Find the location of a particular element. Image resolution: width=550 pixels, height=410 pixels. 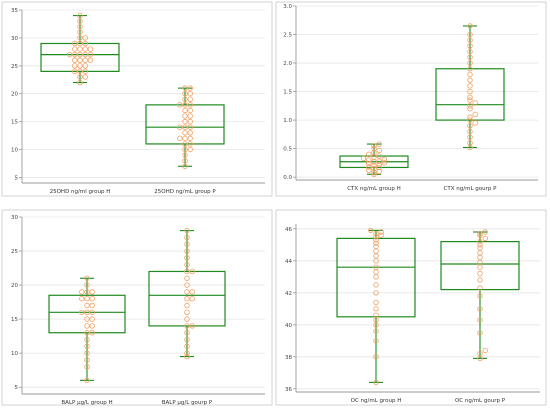

y-tick-label: 0.5 is located at coordinates (287, 150).